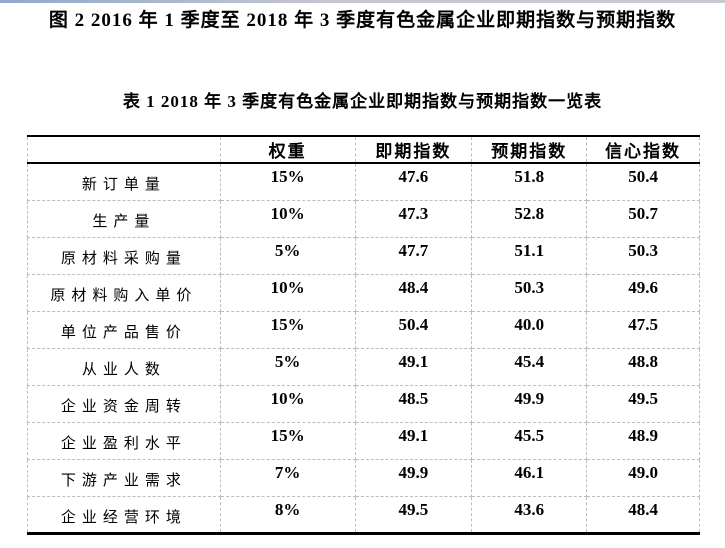 Image resolution: width=725 pixels, height=548 pixels. Describe the element at coordinates (413, 477) in the screenshot. I see `cell-current-index: 49.9` at that location.